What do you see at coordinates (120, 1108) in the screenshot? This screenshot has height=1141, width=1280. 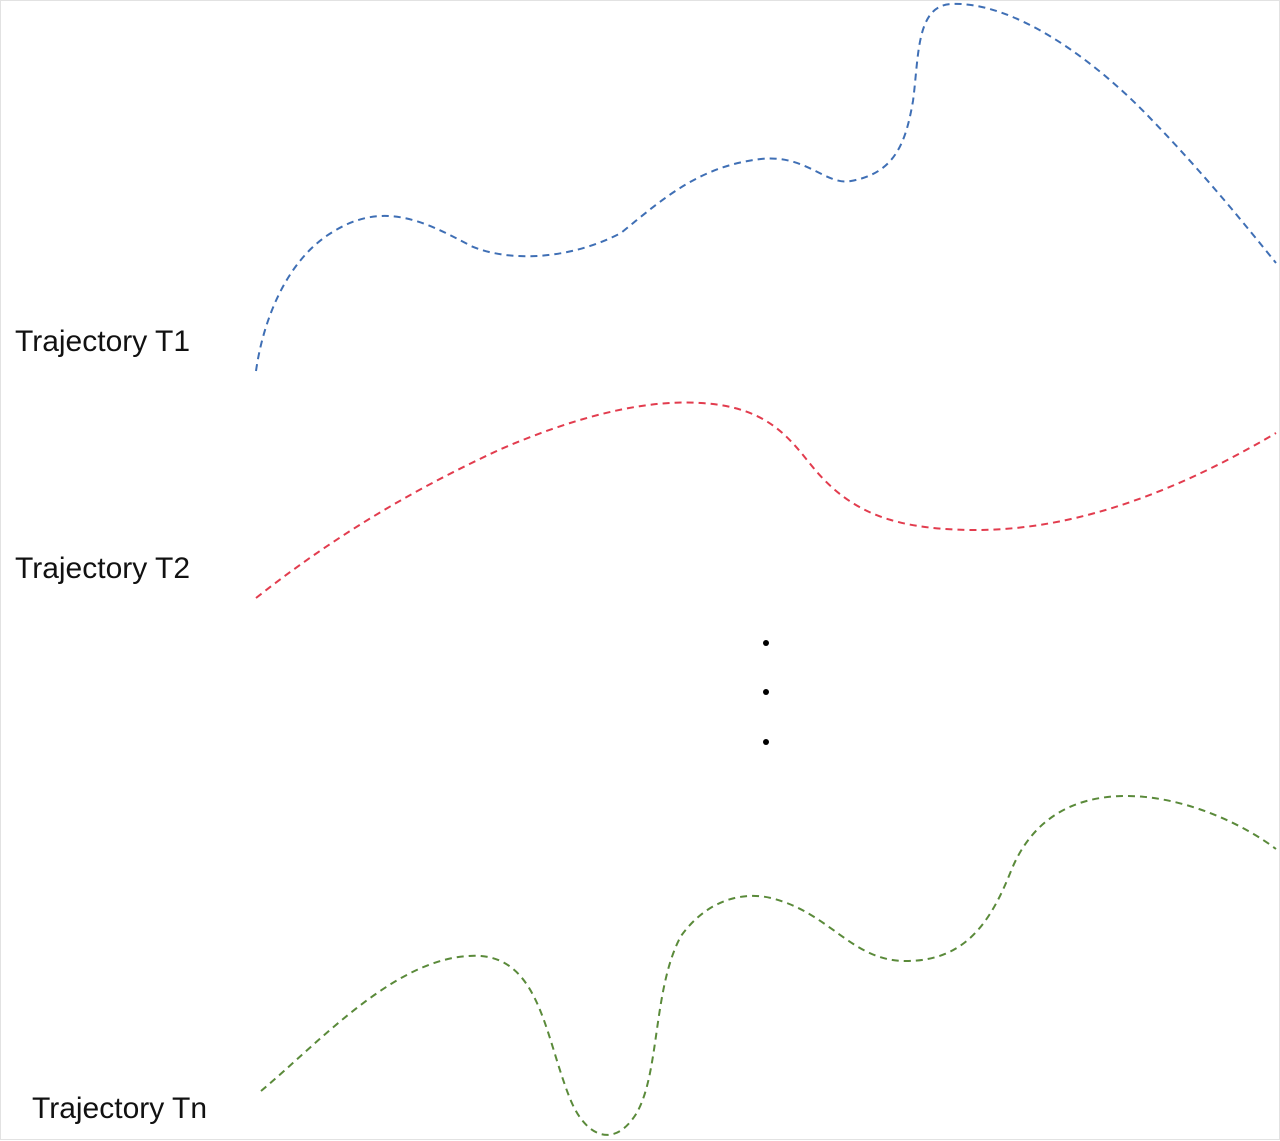 I see `trajectory-tn-label: Trajectory Tn` at bounding box center [120, 1108].